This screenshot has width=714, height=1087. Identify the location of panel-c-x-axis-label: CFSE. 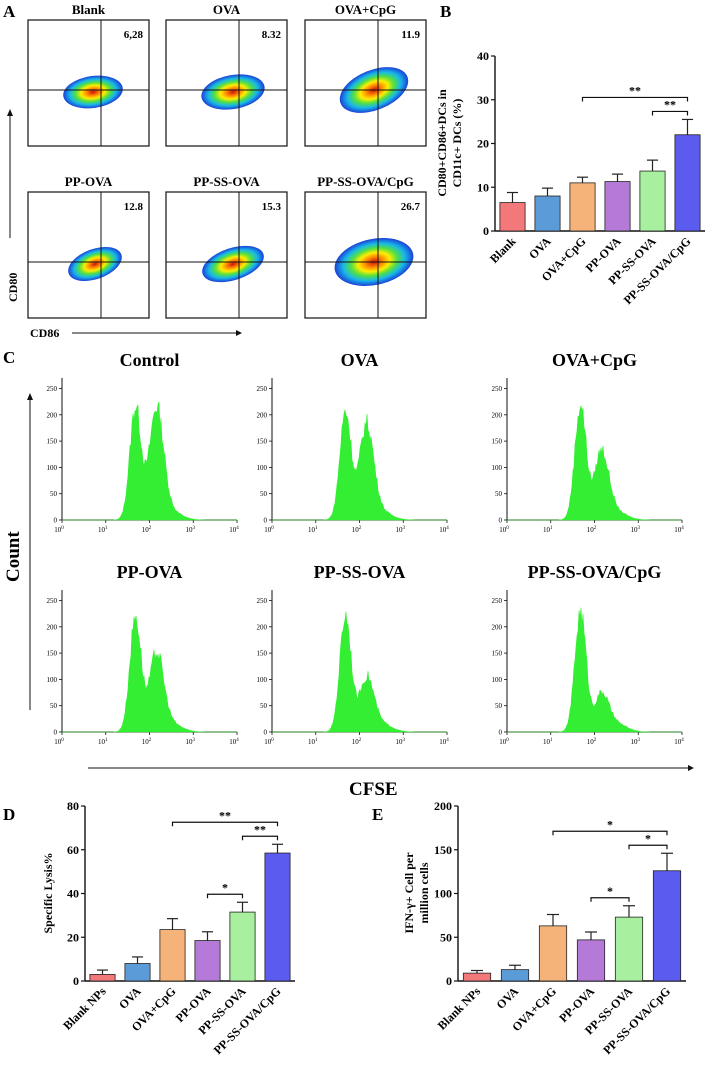
(373, 789).